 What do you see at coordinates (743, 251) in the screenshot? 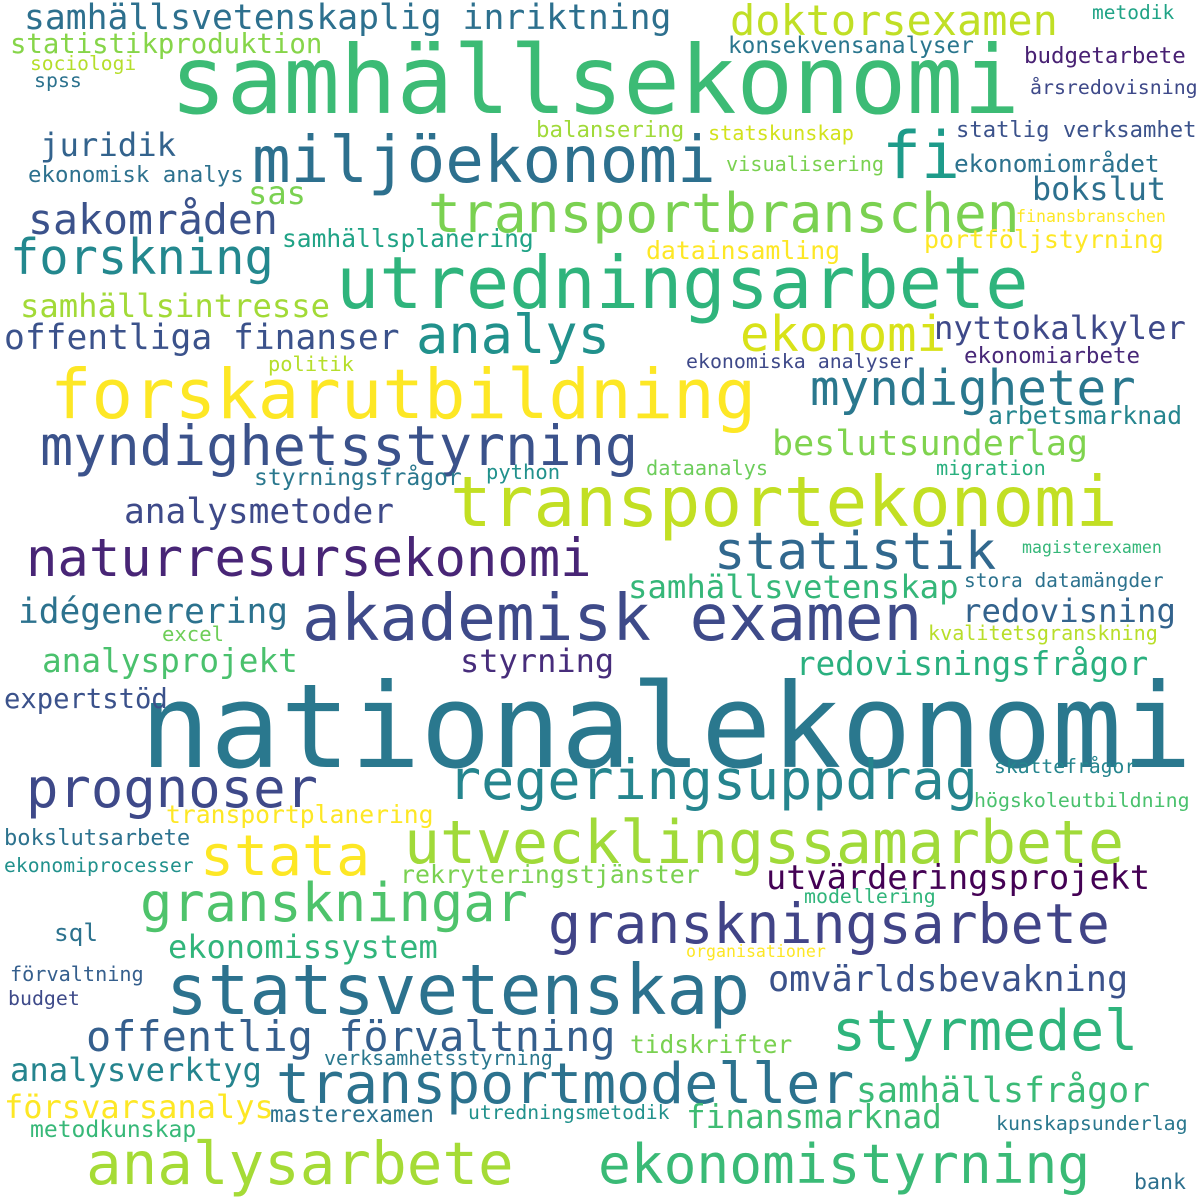
I see `word-datainsamling: datainsamling` at bounding box center [743, 251].